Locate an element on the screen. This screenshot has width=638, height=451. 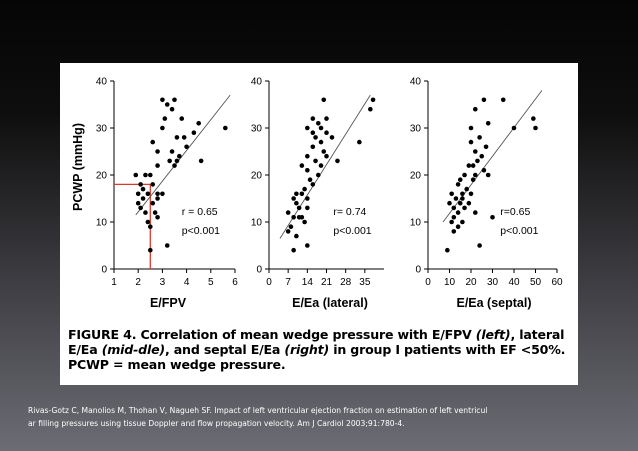
right-y-tick-label: 30 is located at coordinates (416, 129).